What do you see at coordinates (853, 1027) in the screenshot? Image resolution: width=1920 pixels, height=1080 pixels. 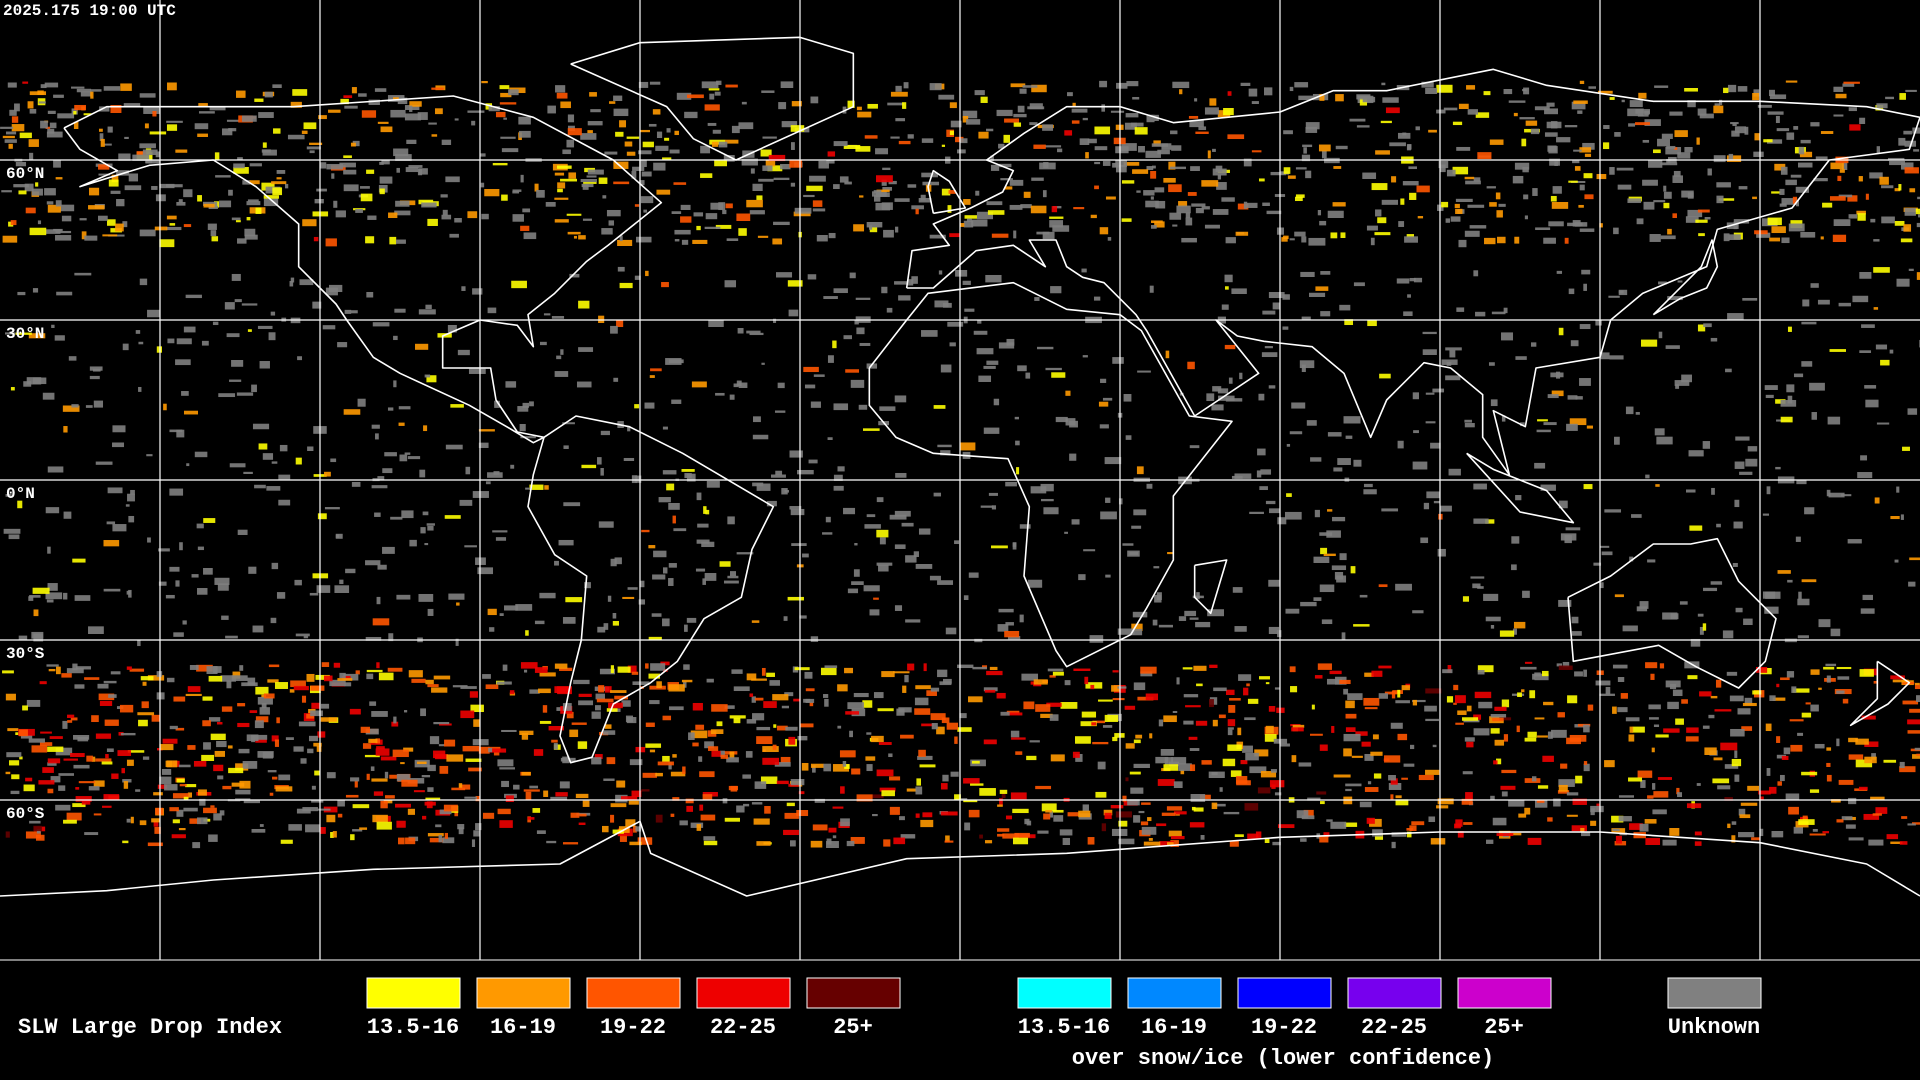 I see `legend-label: 25+` at bounding box center [853, 1027].